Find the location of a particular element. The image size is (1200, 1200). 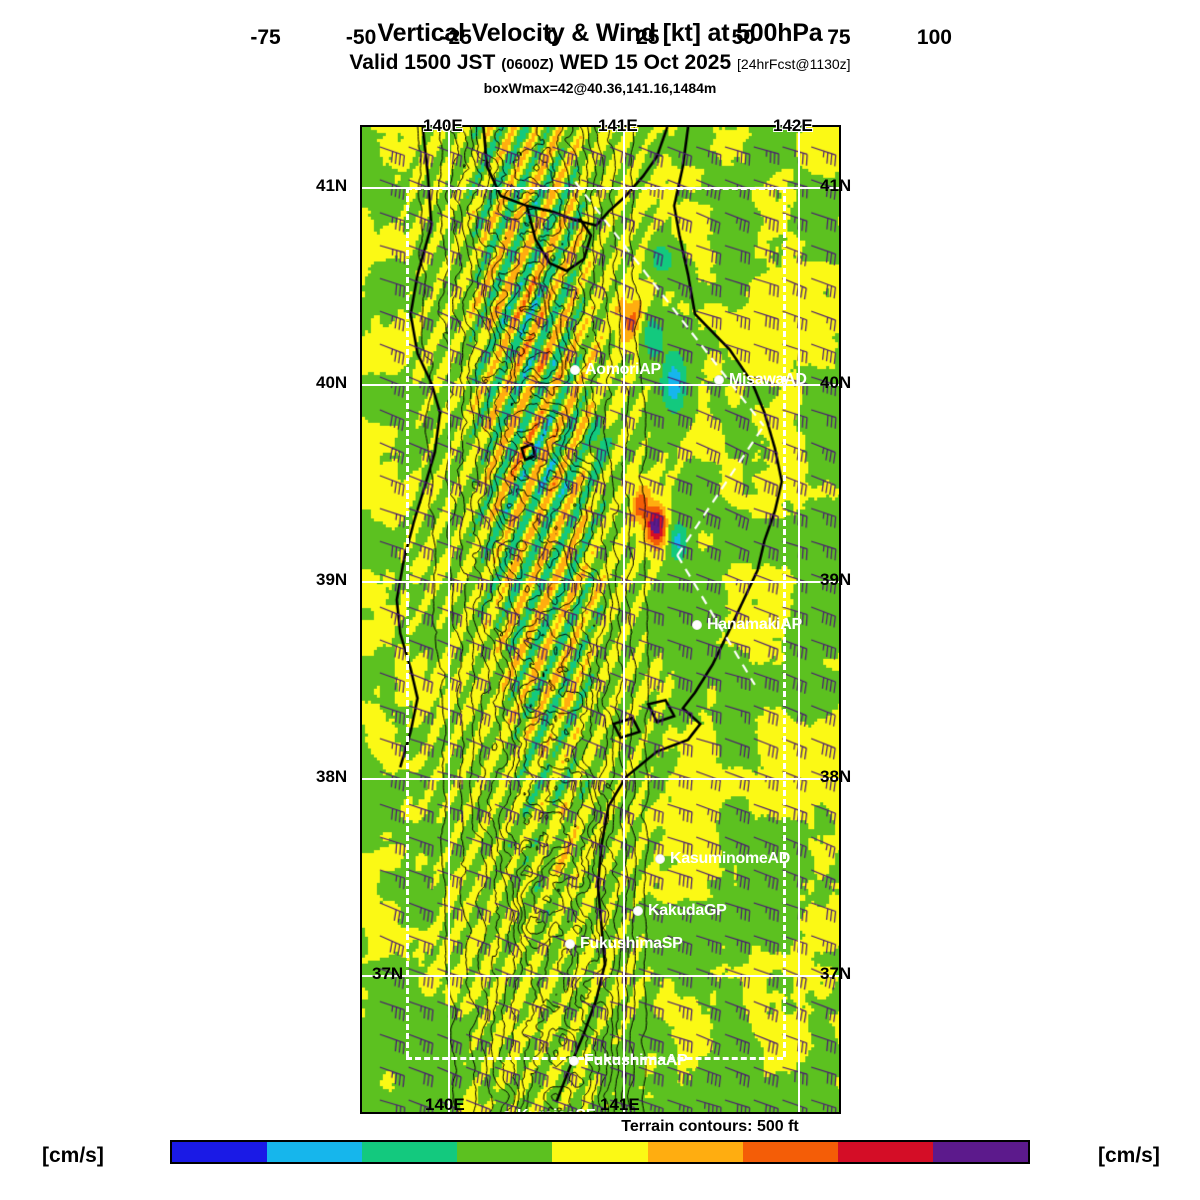

colorbar-unit-left: [cm/s] is located at coordinates (73, 1155).